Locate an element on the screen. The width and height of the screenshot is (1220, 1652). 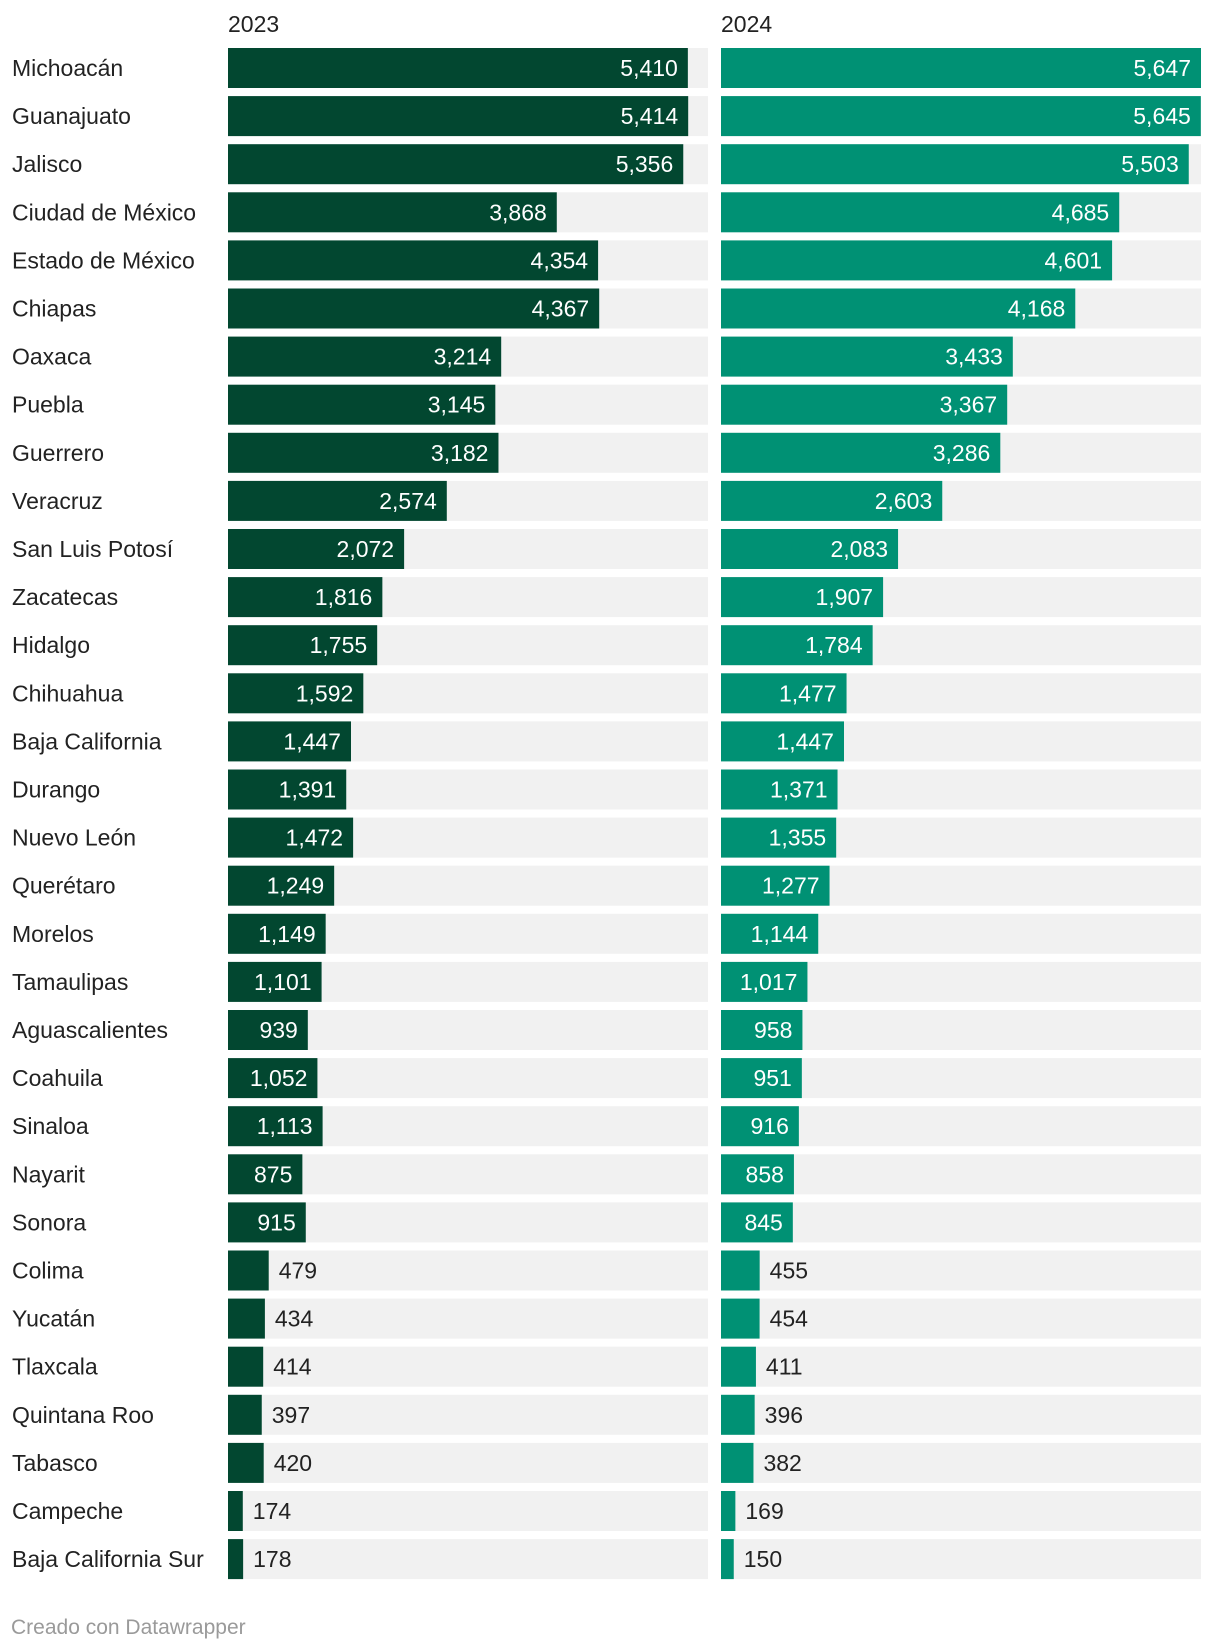
row-label: Baja California is located at coordinates (87, 741).